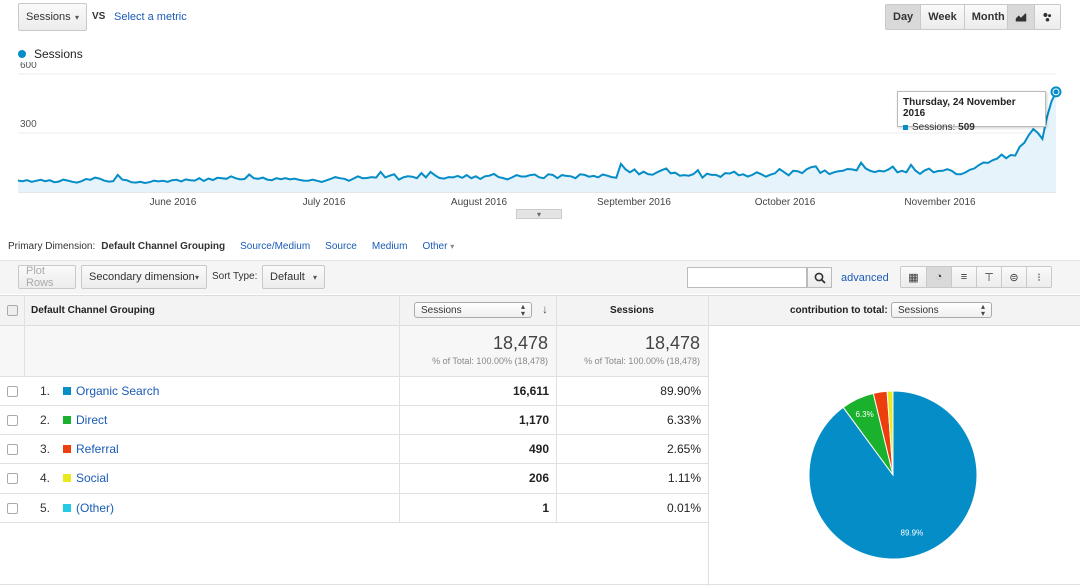 Image resolution: width=1080 pixels, height=586 pixels. I want to click on tooltip-date: Thursday, 24 November 2016, so click(959, 108).